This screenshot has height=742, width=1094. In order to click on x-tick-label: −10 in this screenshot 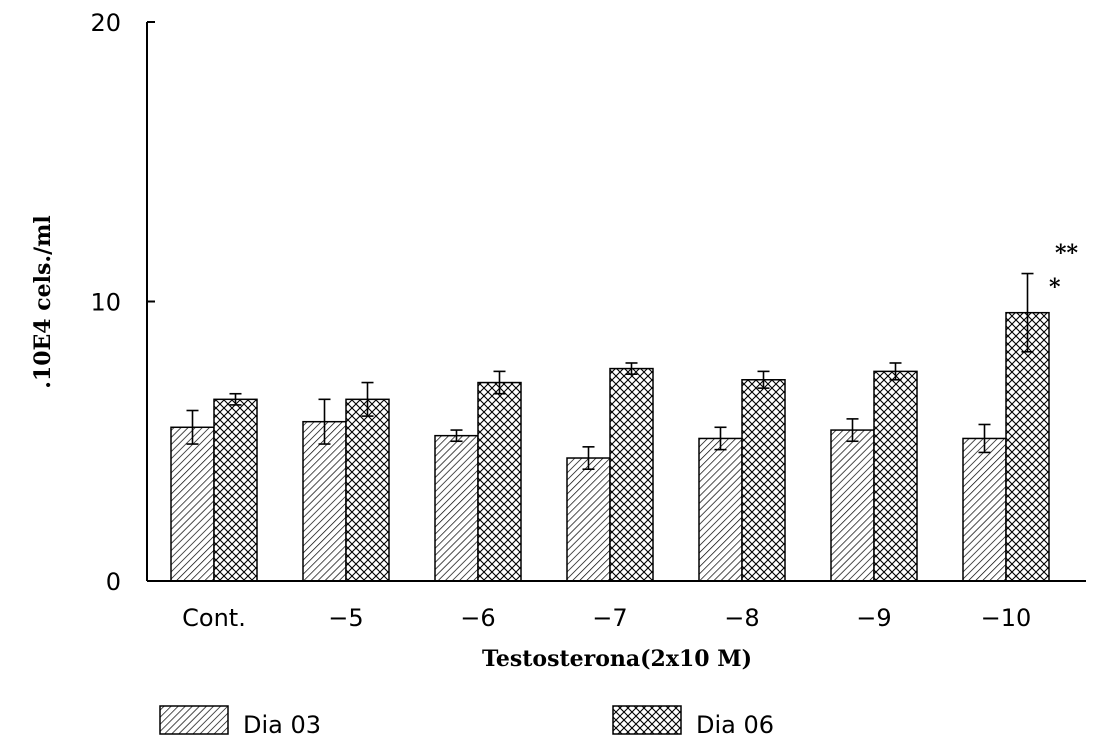, I will do `click(1006, 618)`.